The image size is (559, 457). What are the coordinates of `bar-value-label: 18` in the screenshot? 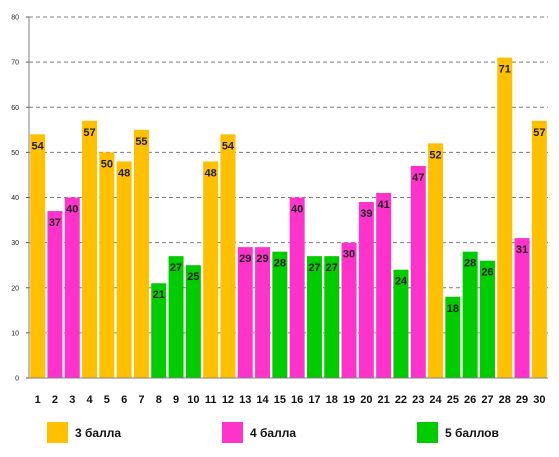 It's located at (453, 309).